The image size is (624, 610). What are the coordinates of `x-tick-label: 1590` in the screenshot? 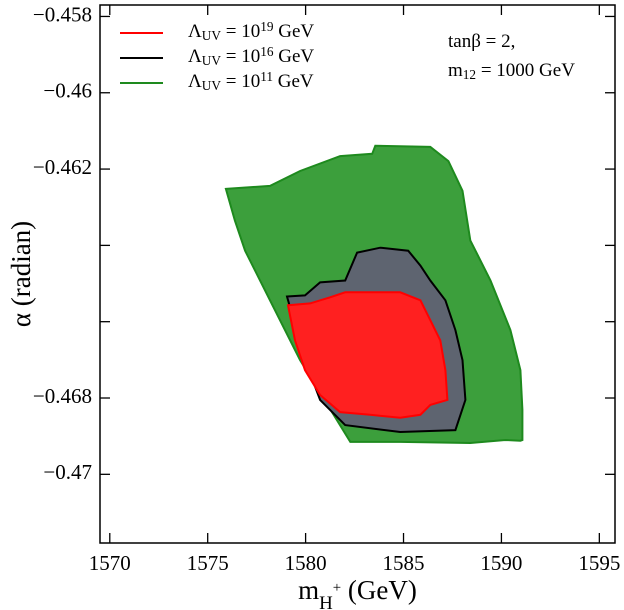 It's located at (501, 563).